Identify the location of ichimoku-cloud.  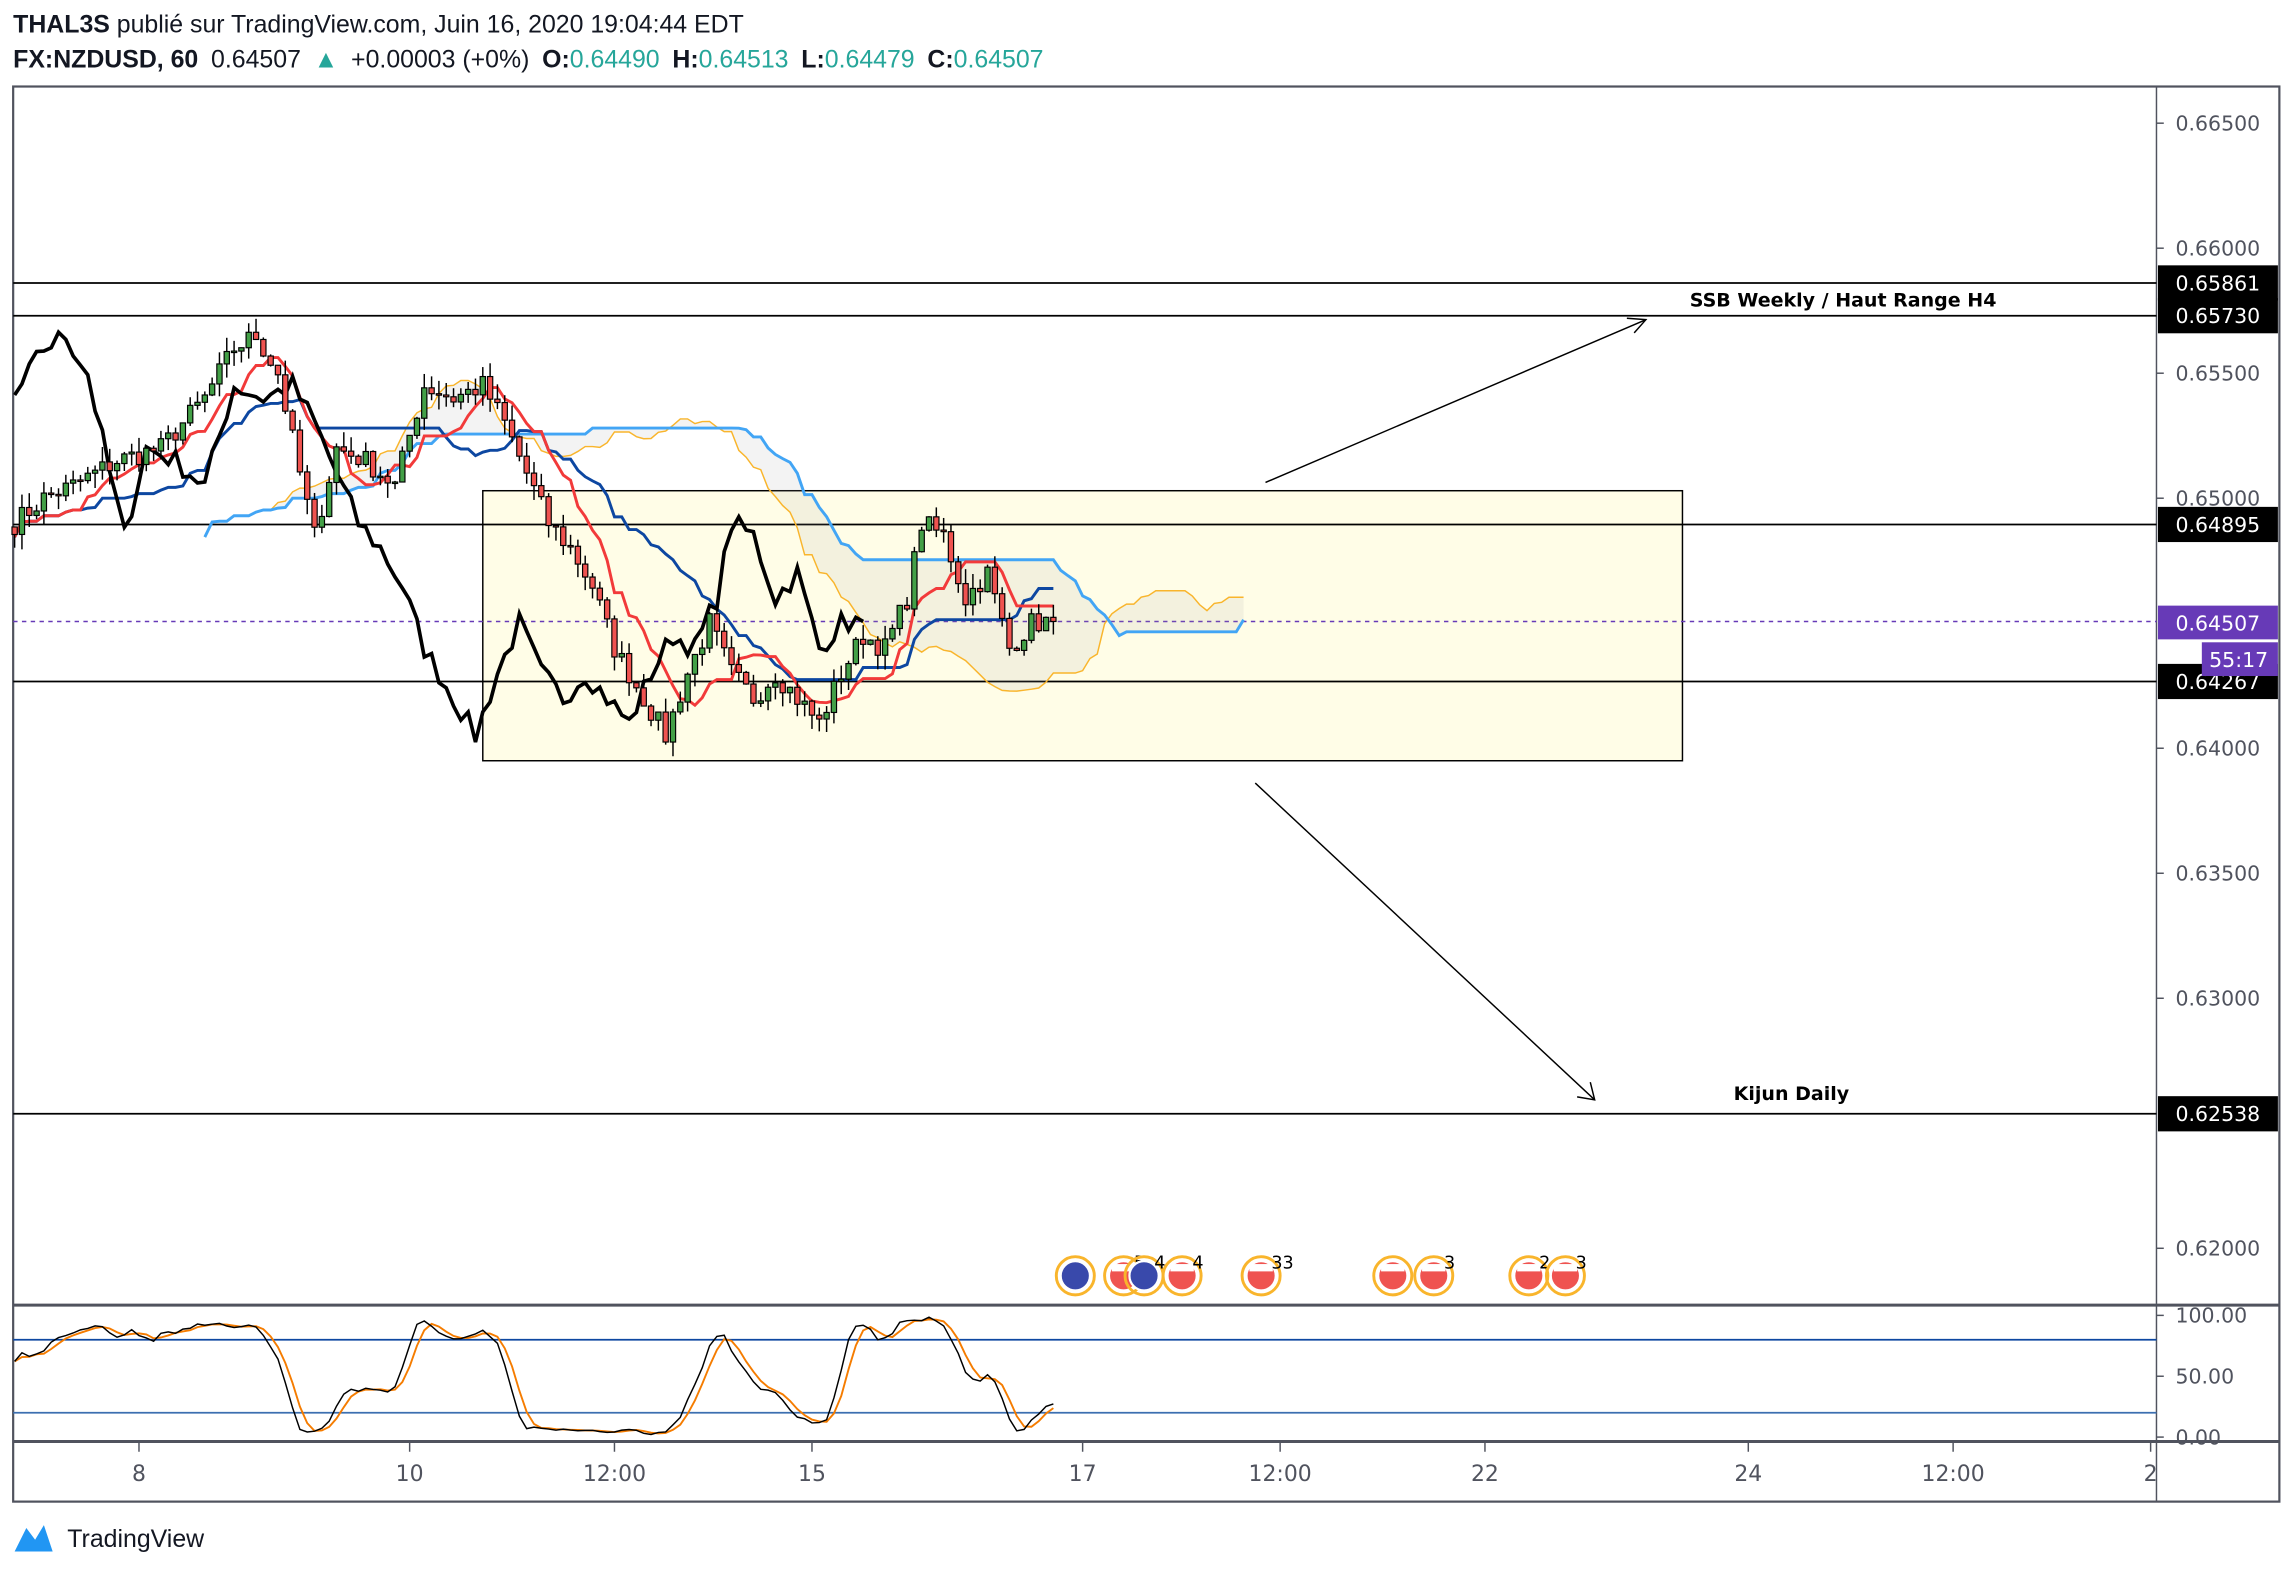
(724, 536).